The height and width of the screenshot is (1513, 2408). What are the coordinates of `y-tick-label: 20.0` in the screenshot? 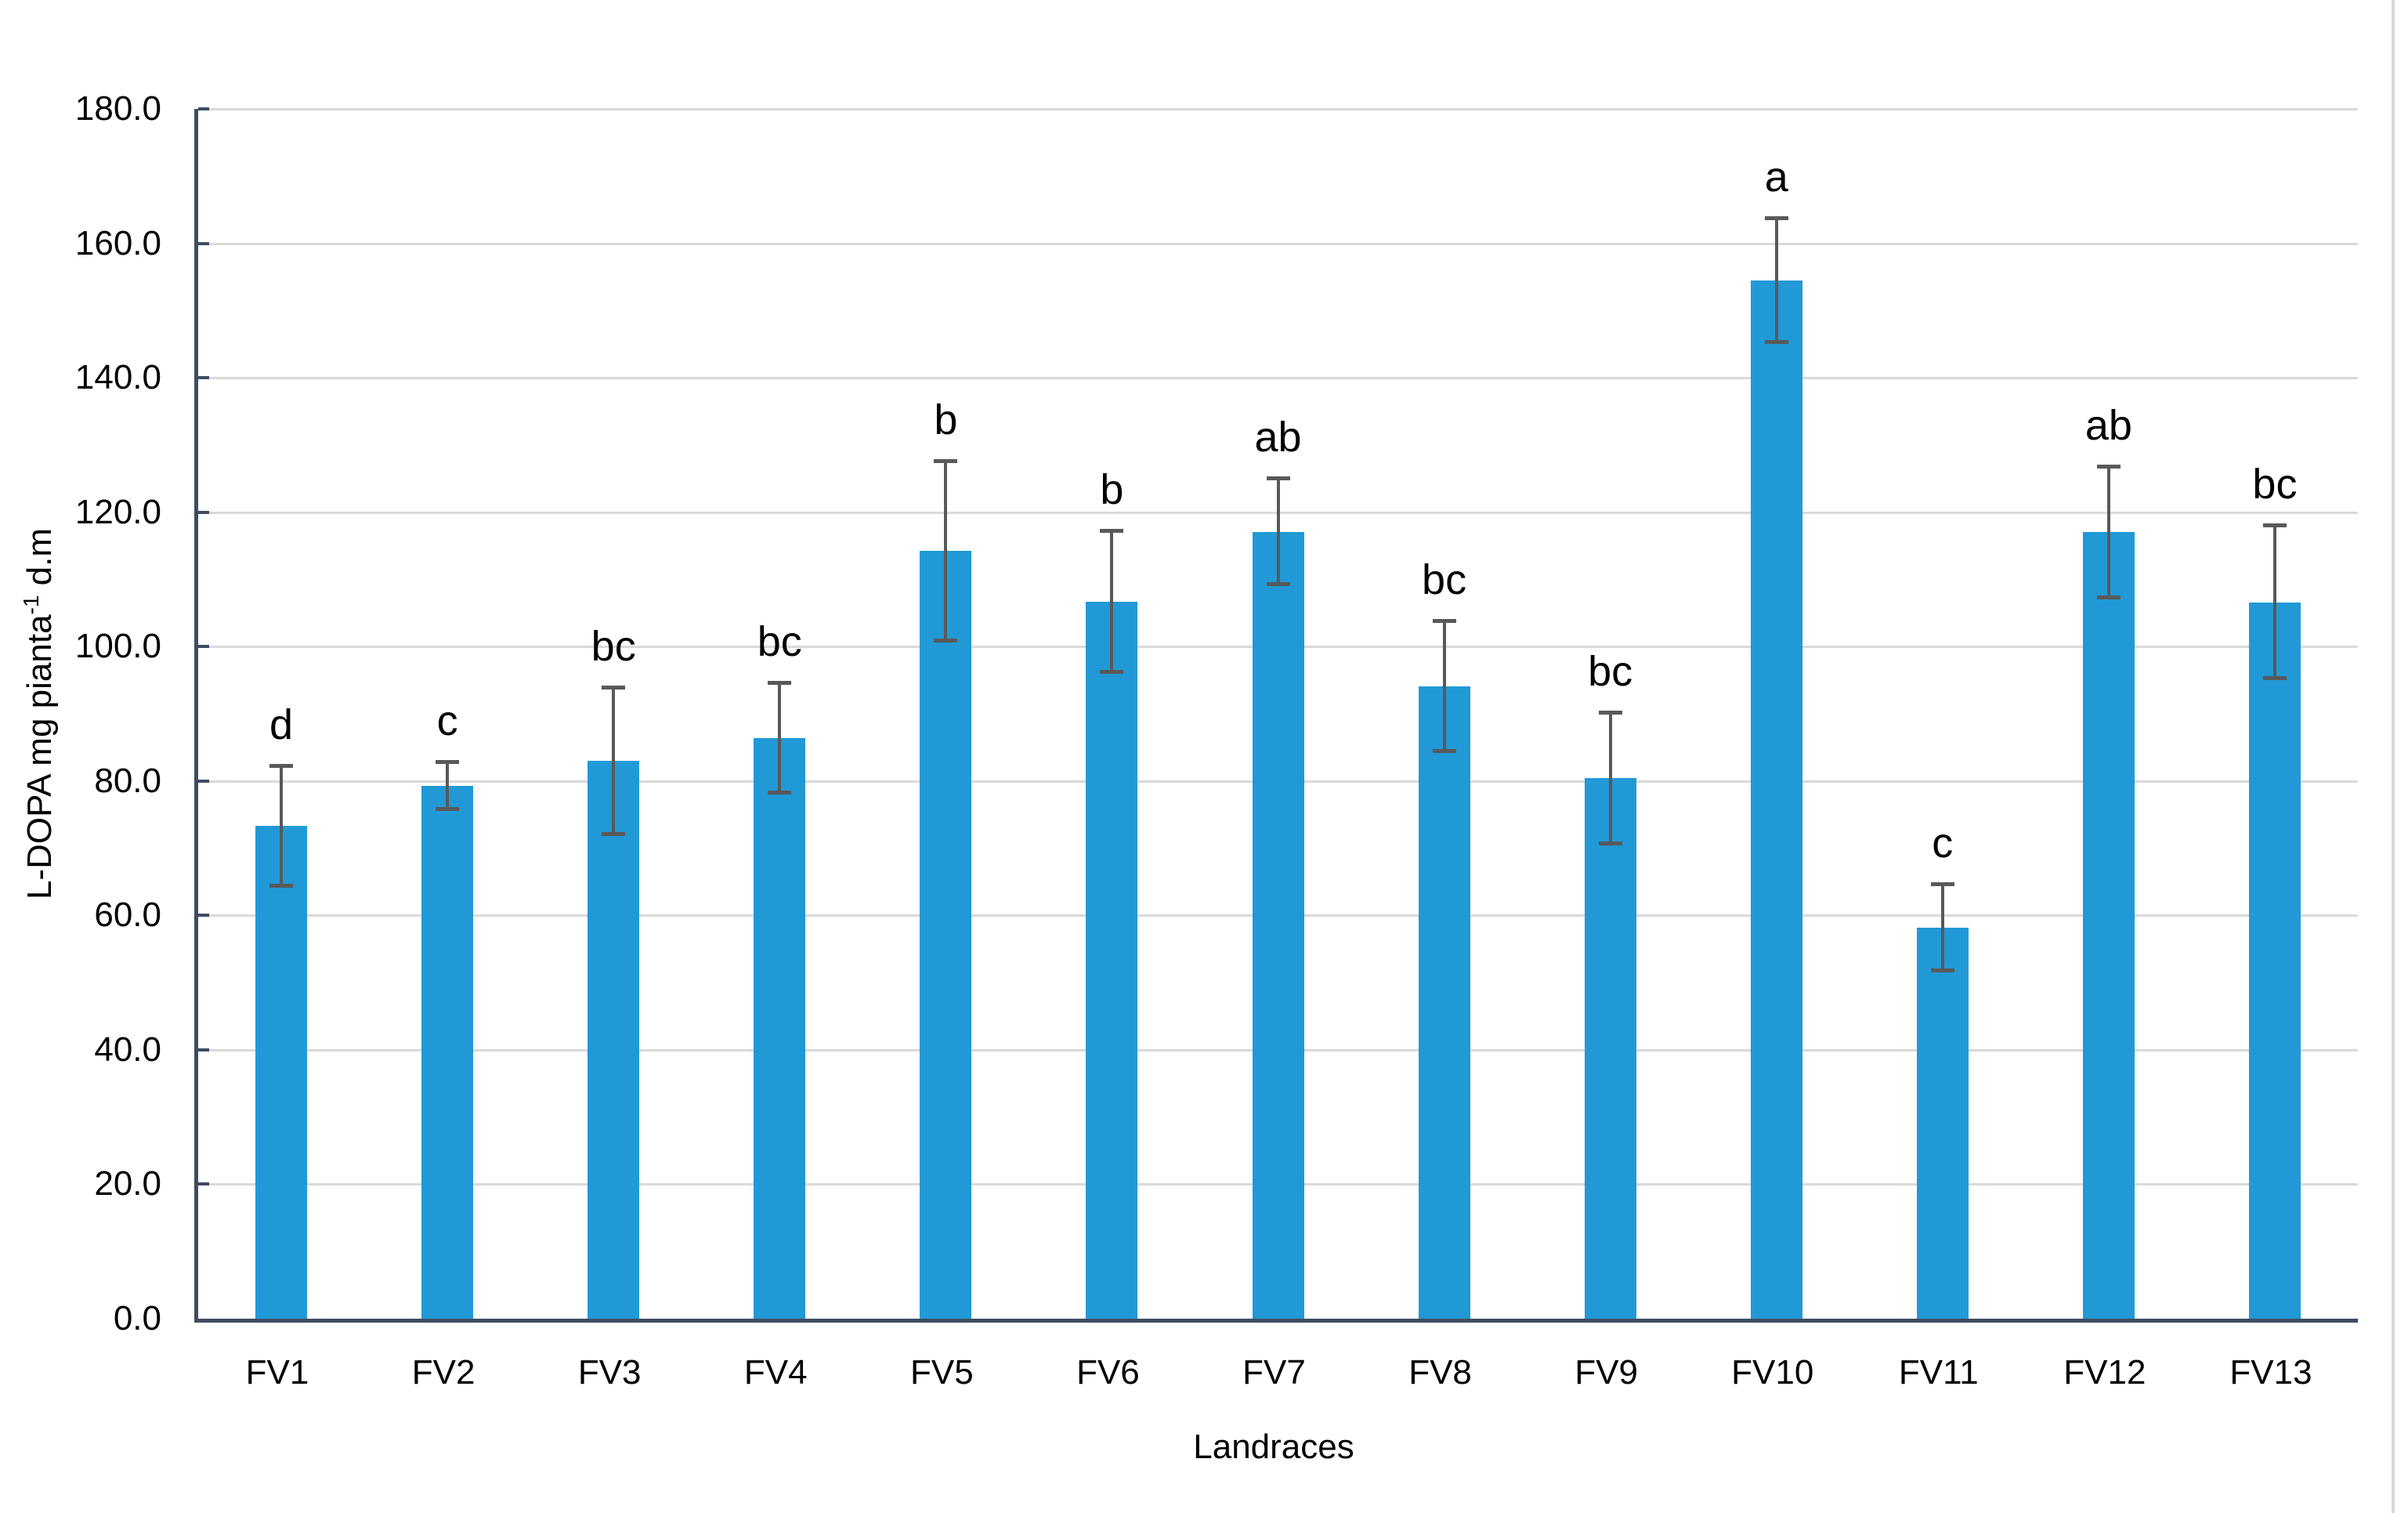 It's located at (127, 1184).